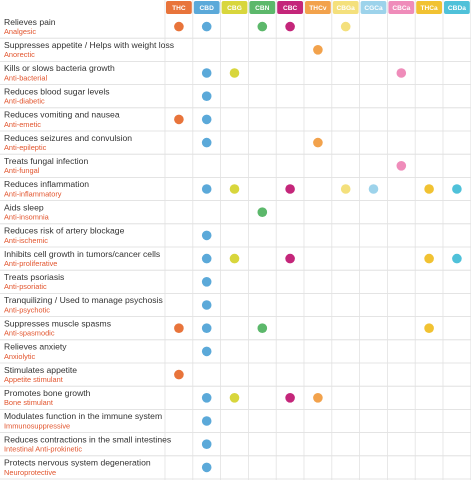  What do you see at coordinates (22, 124) in the screenshot?
I see `term: Anti-emetic` at bounding box center [22, 124].